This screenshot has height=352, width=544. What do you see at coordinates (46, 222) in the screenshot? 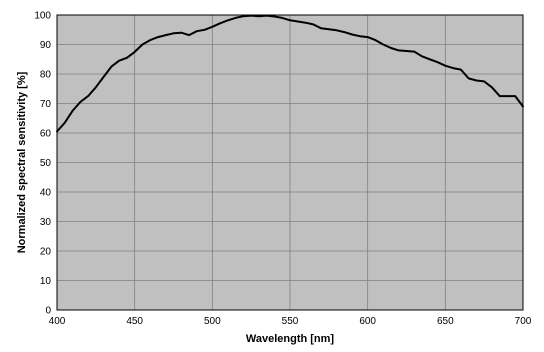
I see `y-tick-label: 30` at bounding box center [46, 222].